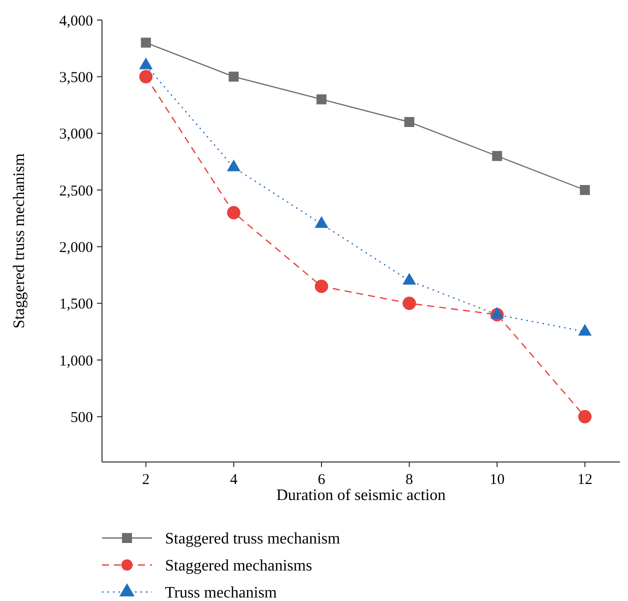 The height and width of the screenshot is (601, 628). What do you see at coordinates (234, 480) in the screenshot?
I see `x-tick-label: 4` at bounding box center [234, 480].